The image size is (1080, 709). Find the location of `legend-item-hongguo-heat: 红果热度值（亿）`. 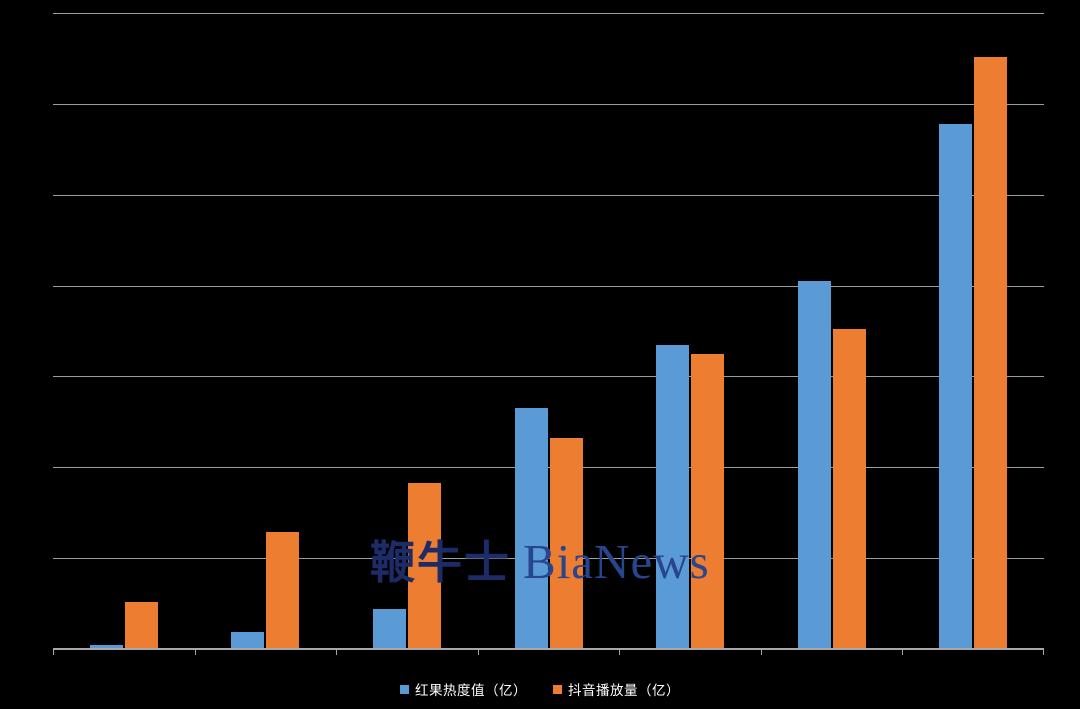

legend-item-hongguo-heat: 红果热度值（亿） is located at coordinates (463, 689).